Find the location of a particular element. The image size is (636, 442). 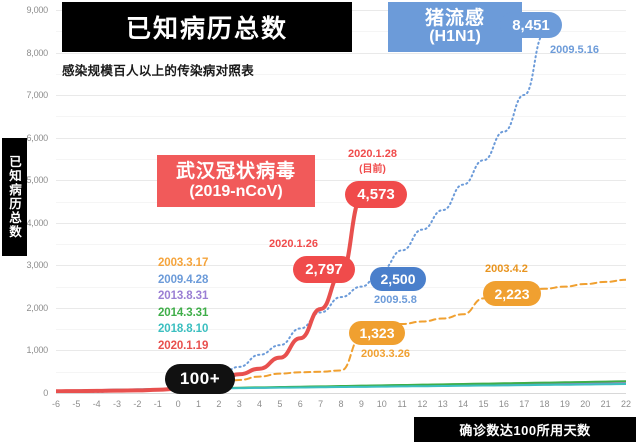

annotation-date-1323: 2003.3.26 is located at coordinates (385, 354).